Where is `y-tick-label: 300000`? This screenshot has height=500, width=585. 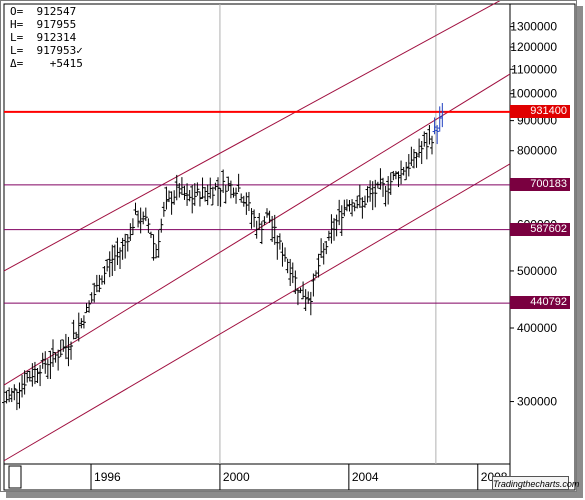 y-tick-label: 300000 is located at coordinates (537, 402).